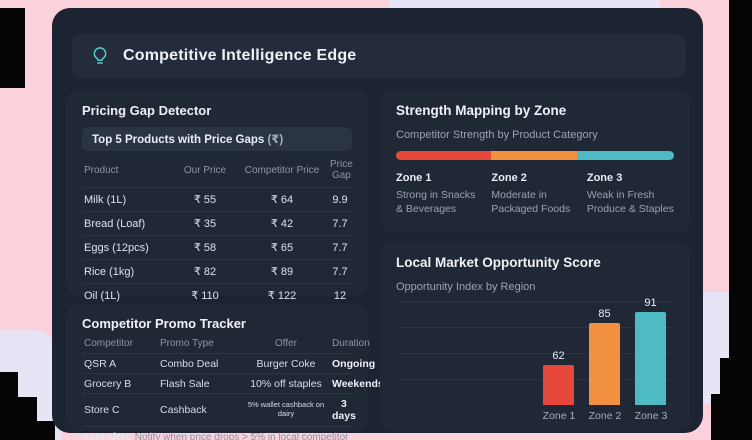 Image resolution: width=752 pixels, height=440 pixels. What do you see at coordinates (228, 363) in the screenshot?
I see `table-row: QSR A Combo Deal Burger Coke Ongoing` at bounding box center [228, 363].